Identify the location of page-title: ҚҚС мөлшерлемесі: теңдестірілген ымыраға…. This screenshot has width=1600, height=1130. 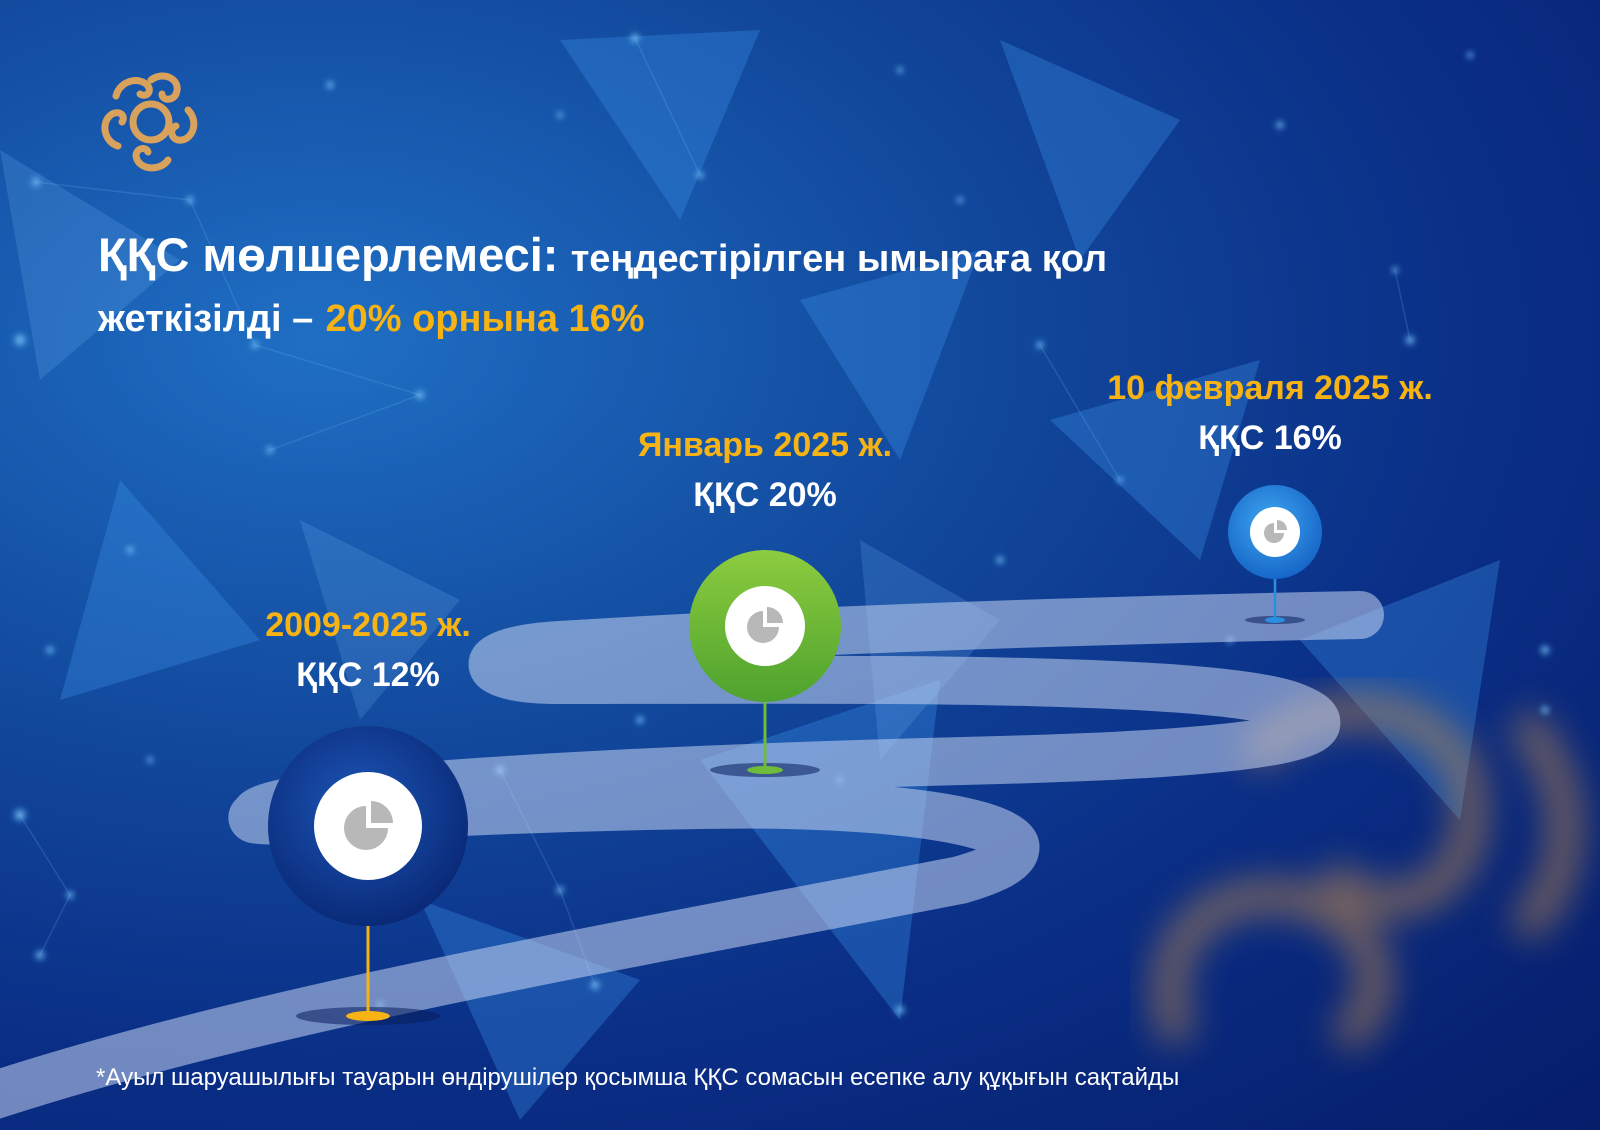
(748, 287).